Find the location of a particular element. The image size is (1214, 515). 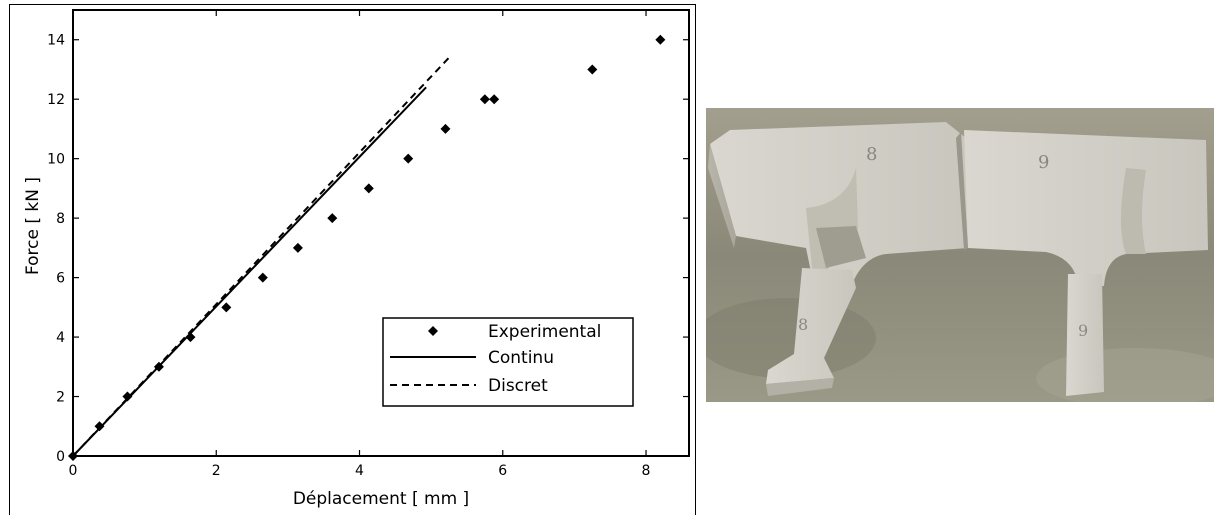

y-tick-label: 2 is located at coordinates (60, 398).